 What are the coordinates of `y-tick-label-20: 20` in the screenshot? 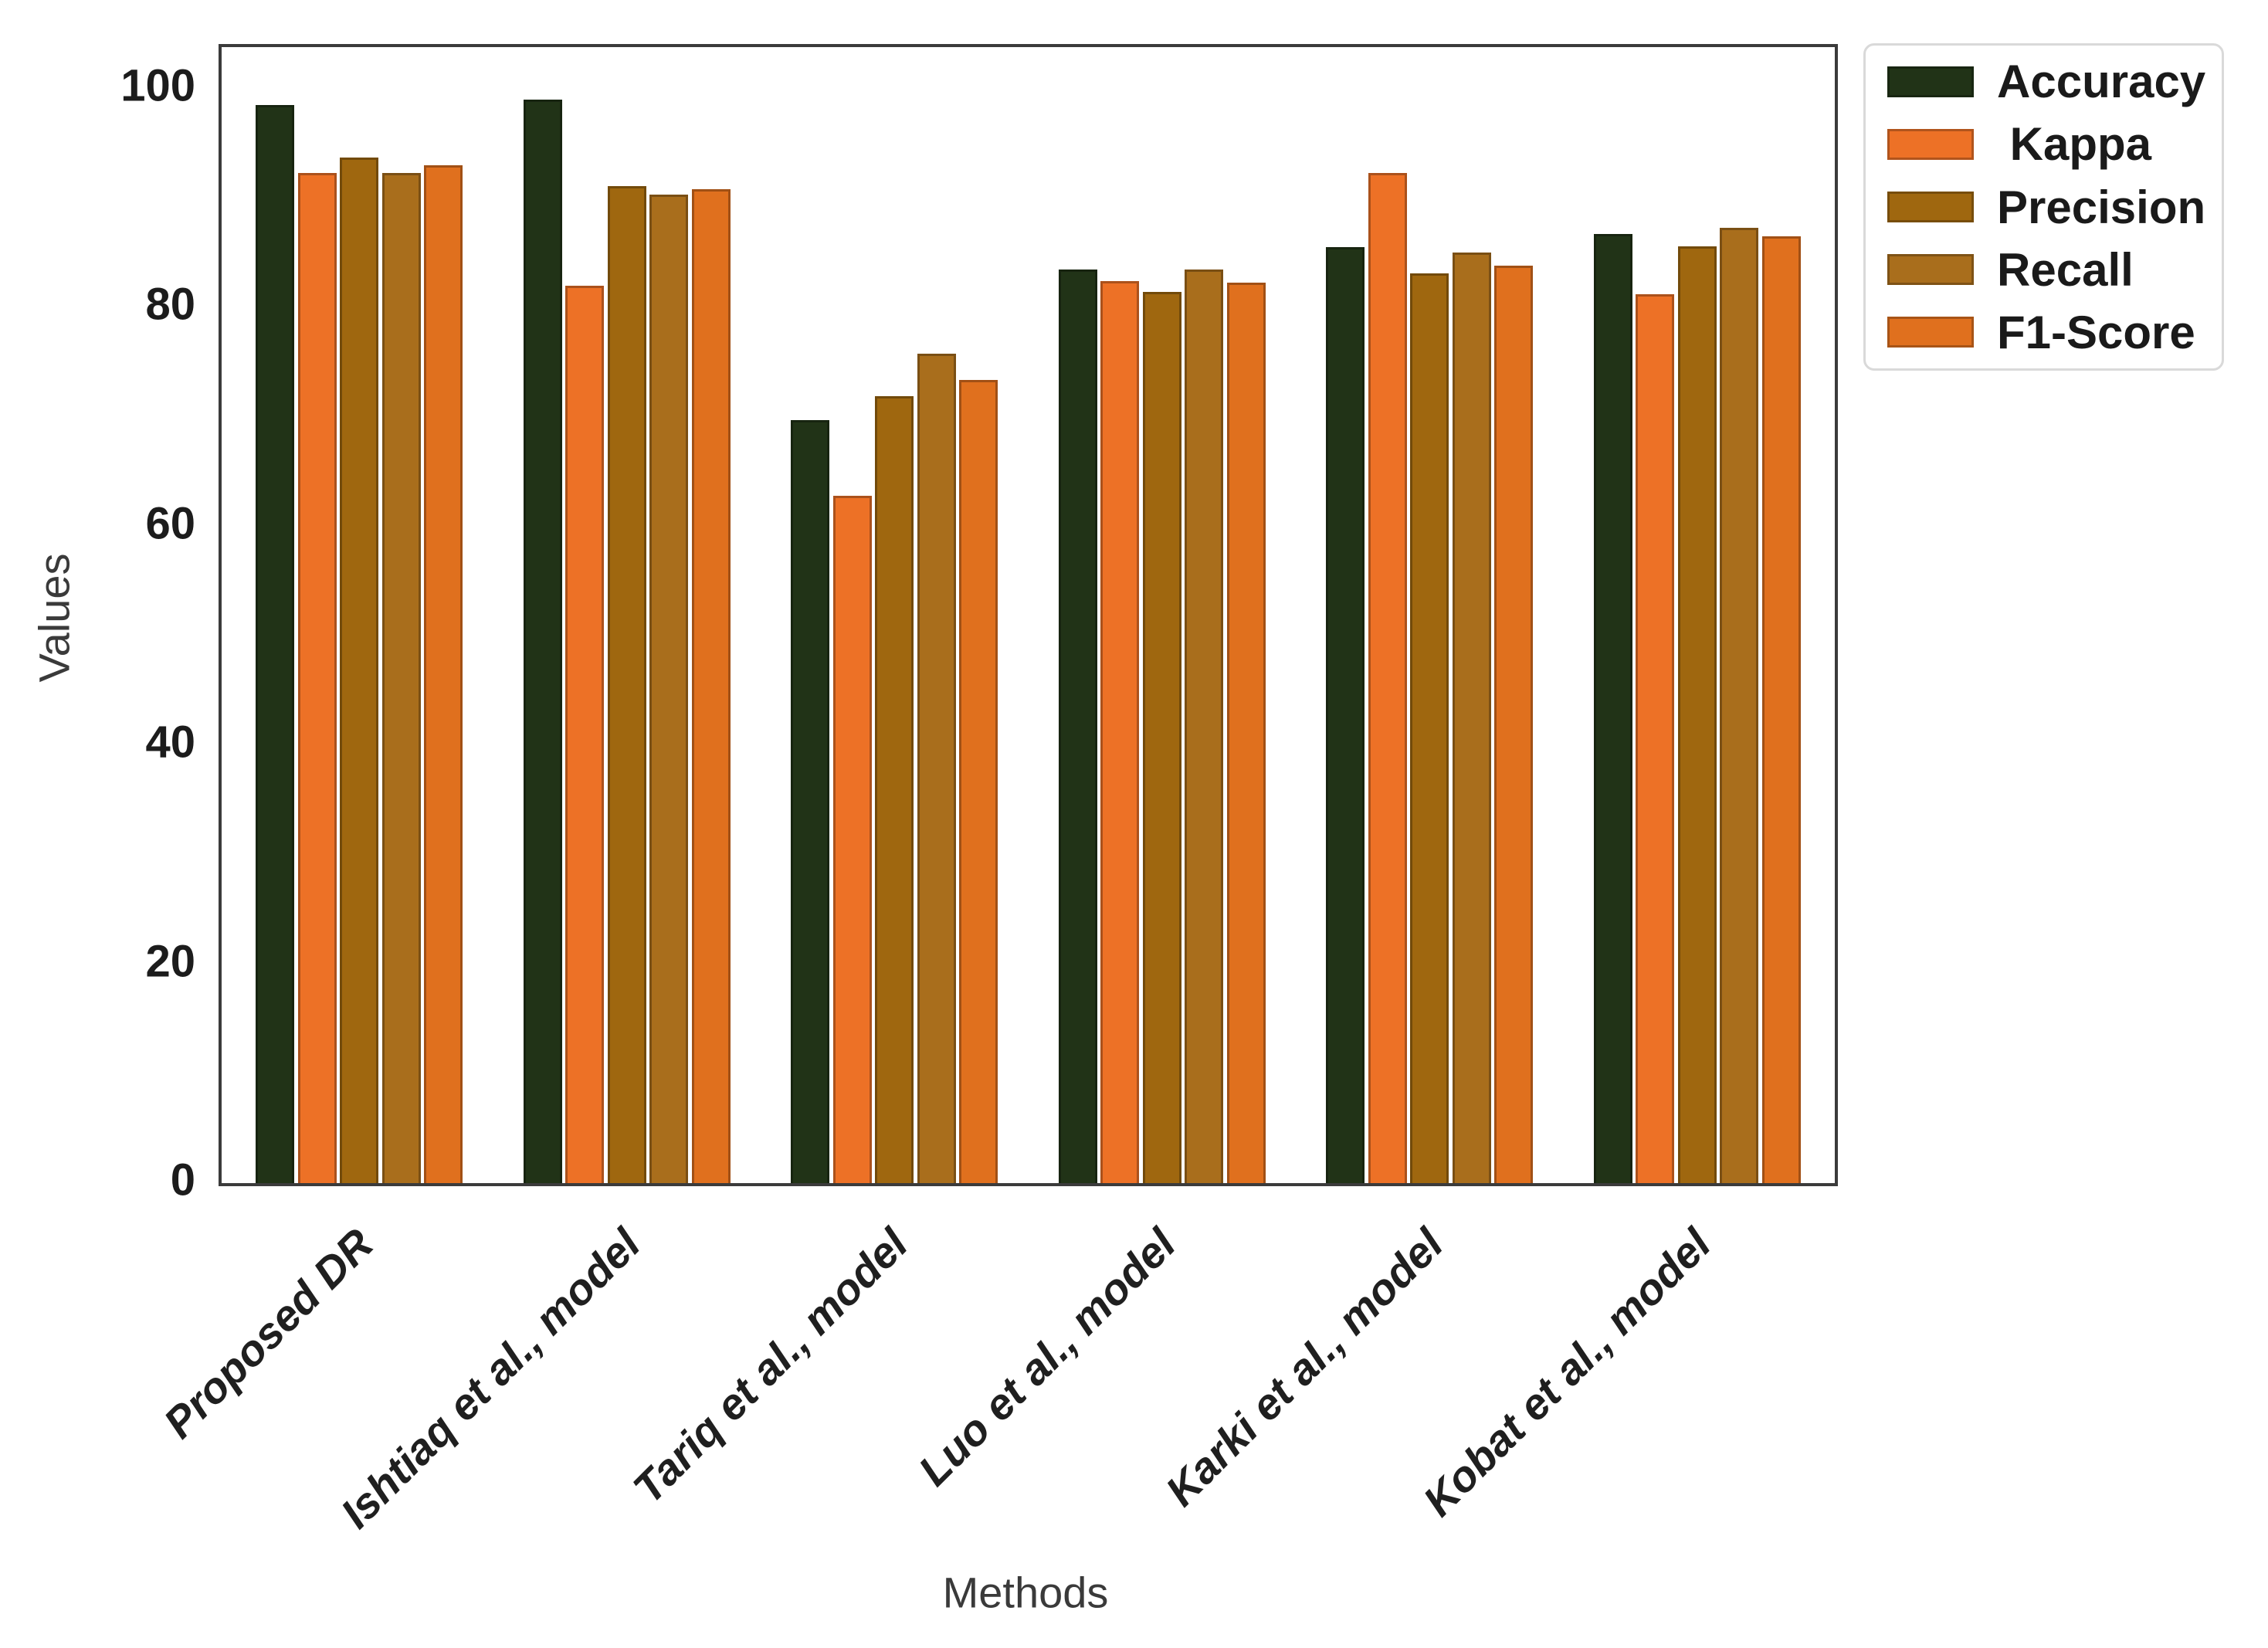 It's located at (170, 961).